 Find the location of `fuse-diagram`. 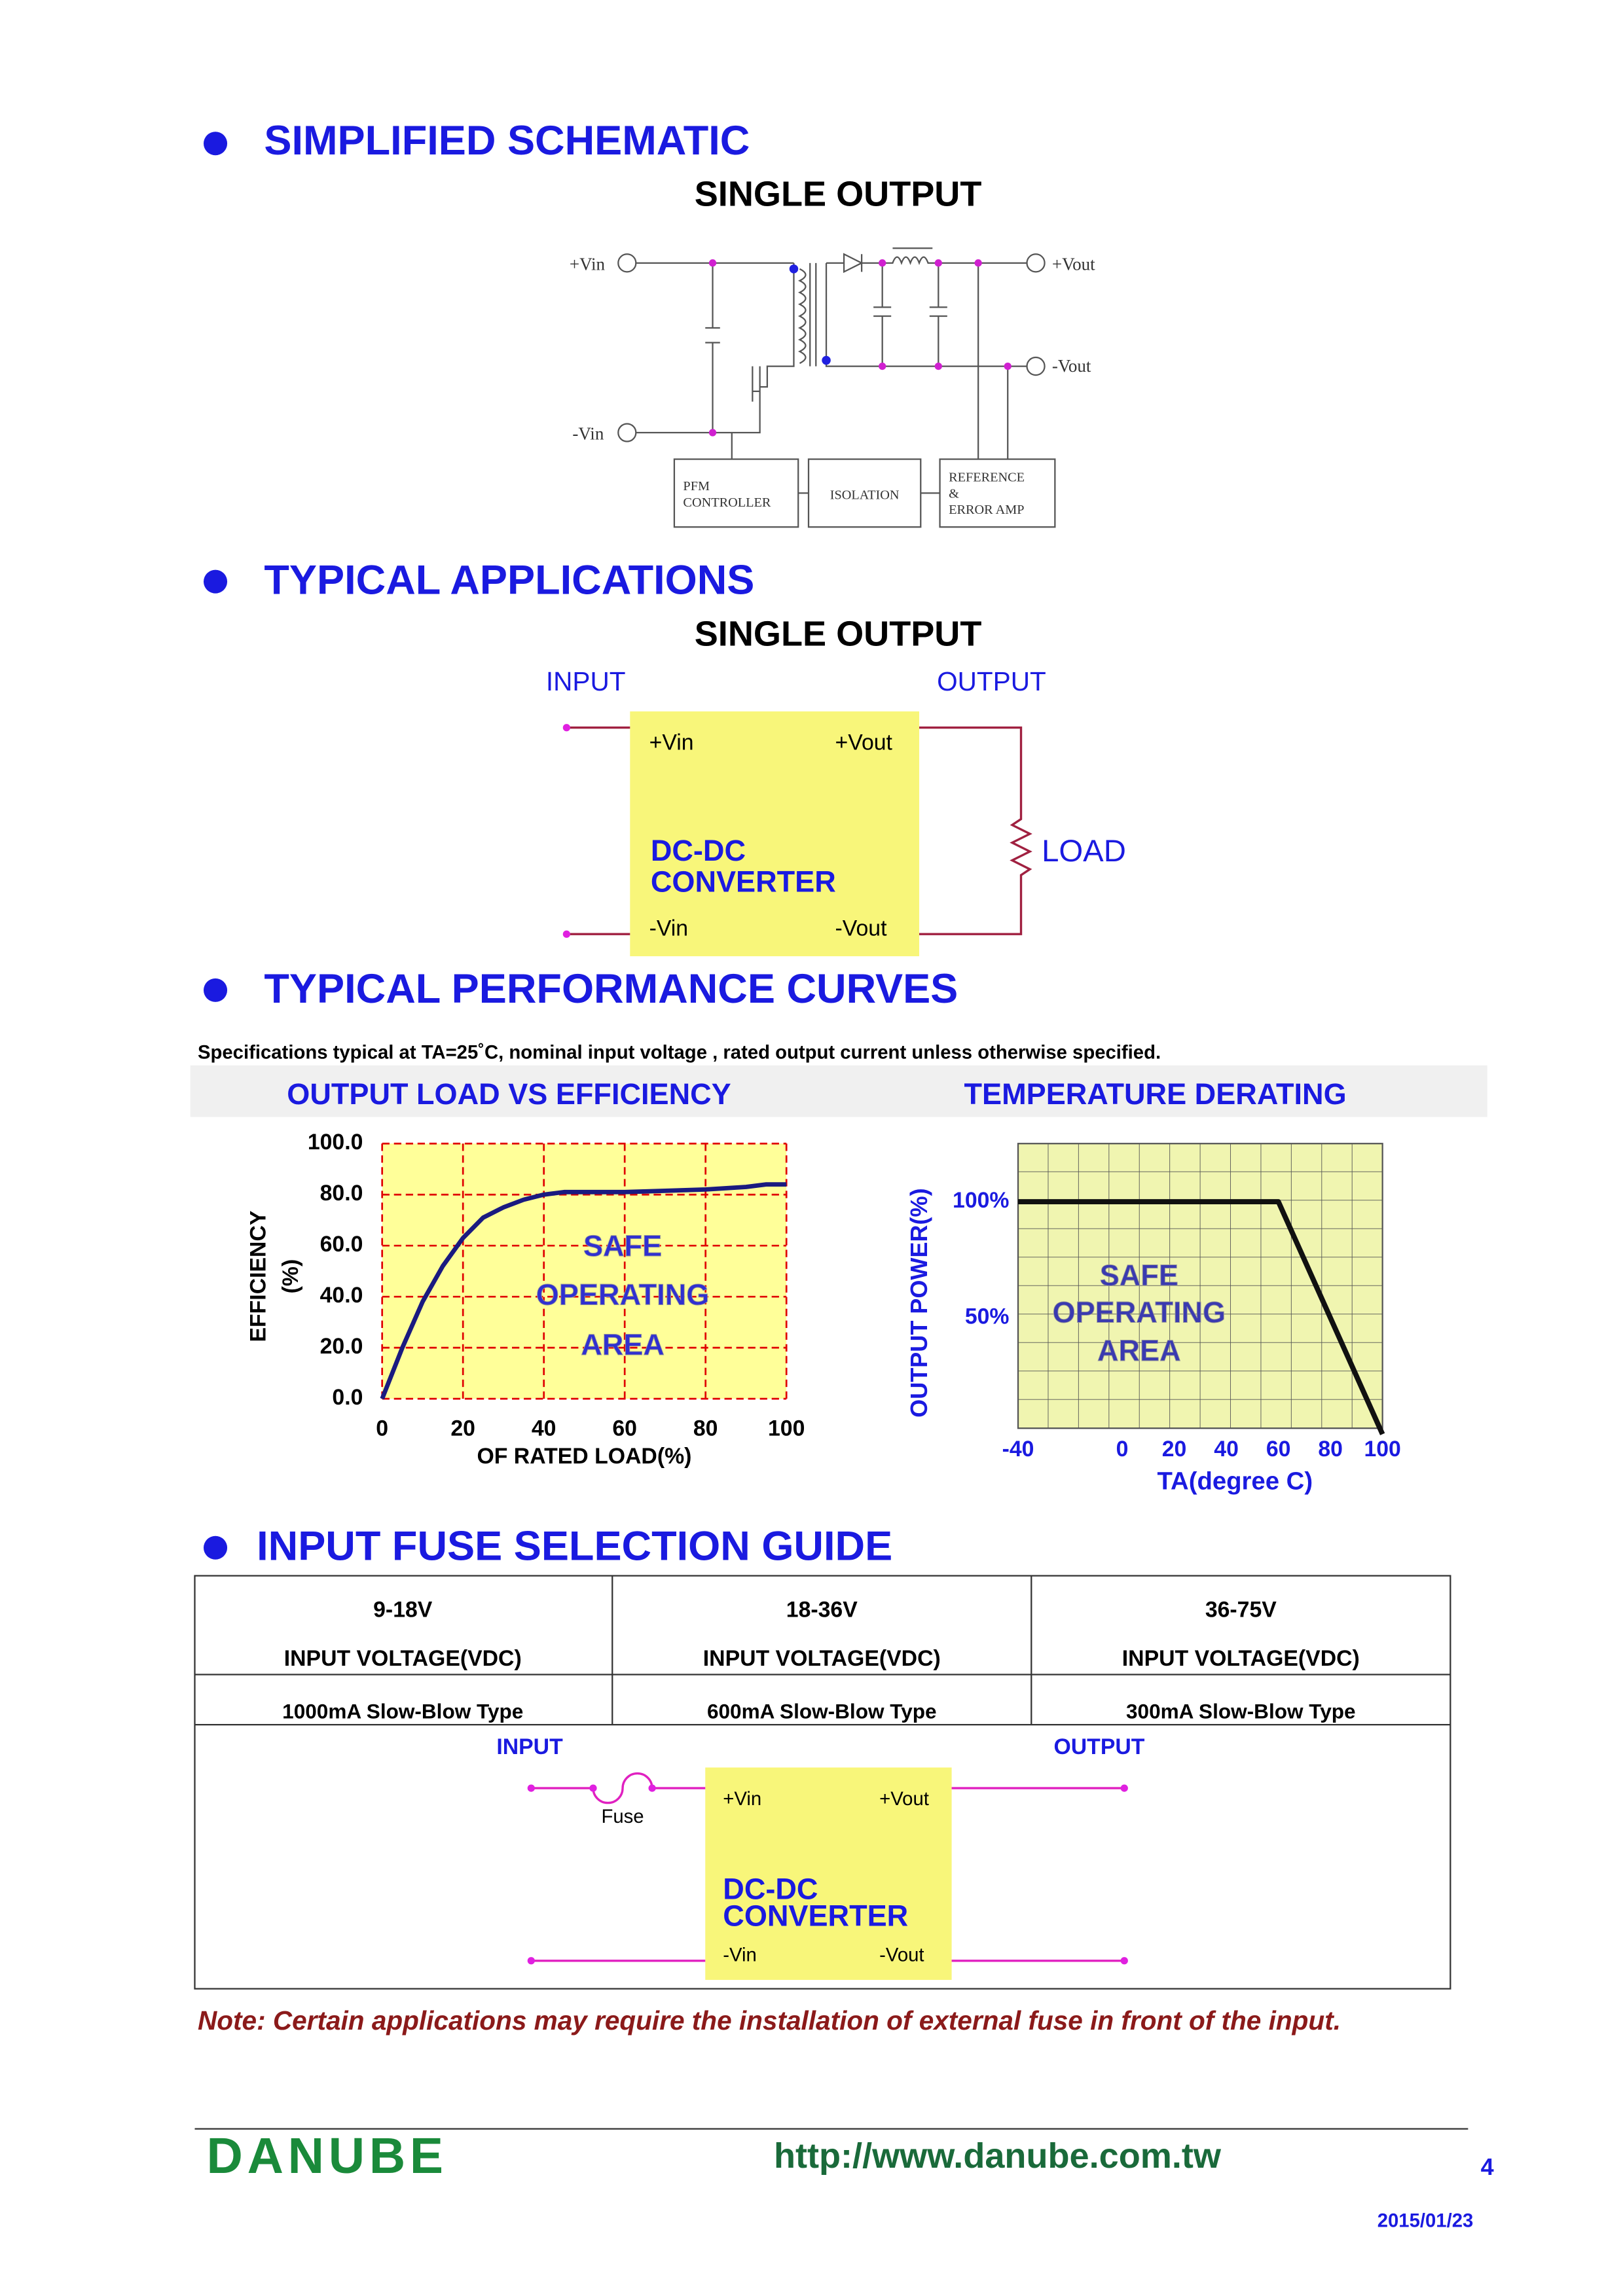

fuse-diagram is located at coordinates (827, 1874).